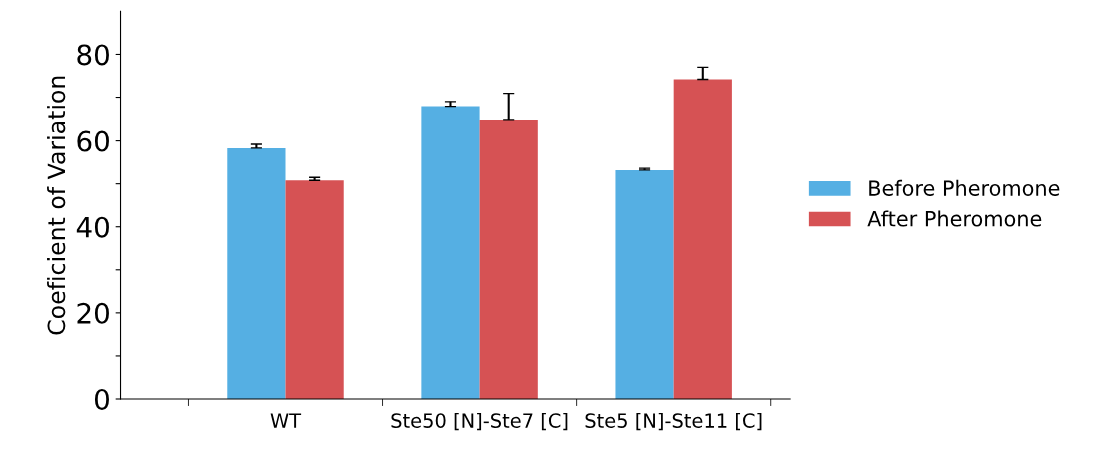  I want to click on y-tick-label: 60, so click(93, 141).